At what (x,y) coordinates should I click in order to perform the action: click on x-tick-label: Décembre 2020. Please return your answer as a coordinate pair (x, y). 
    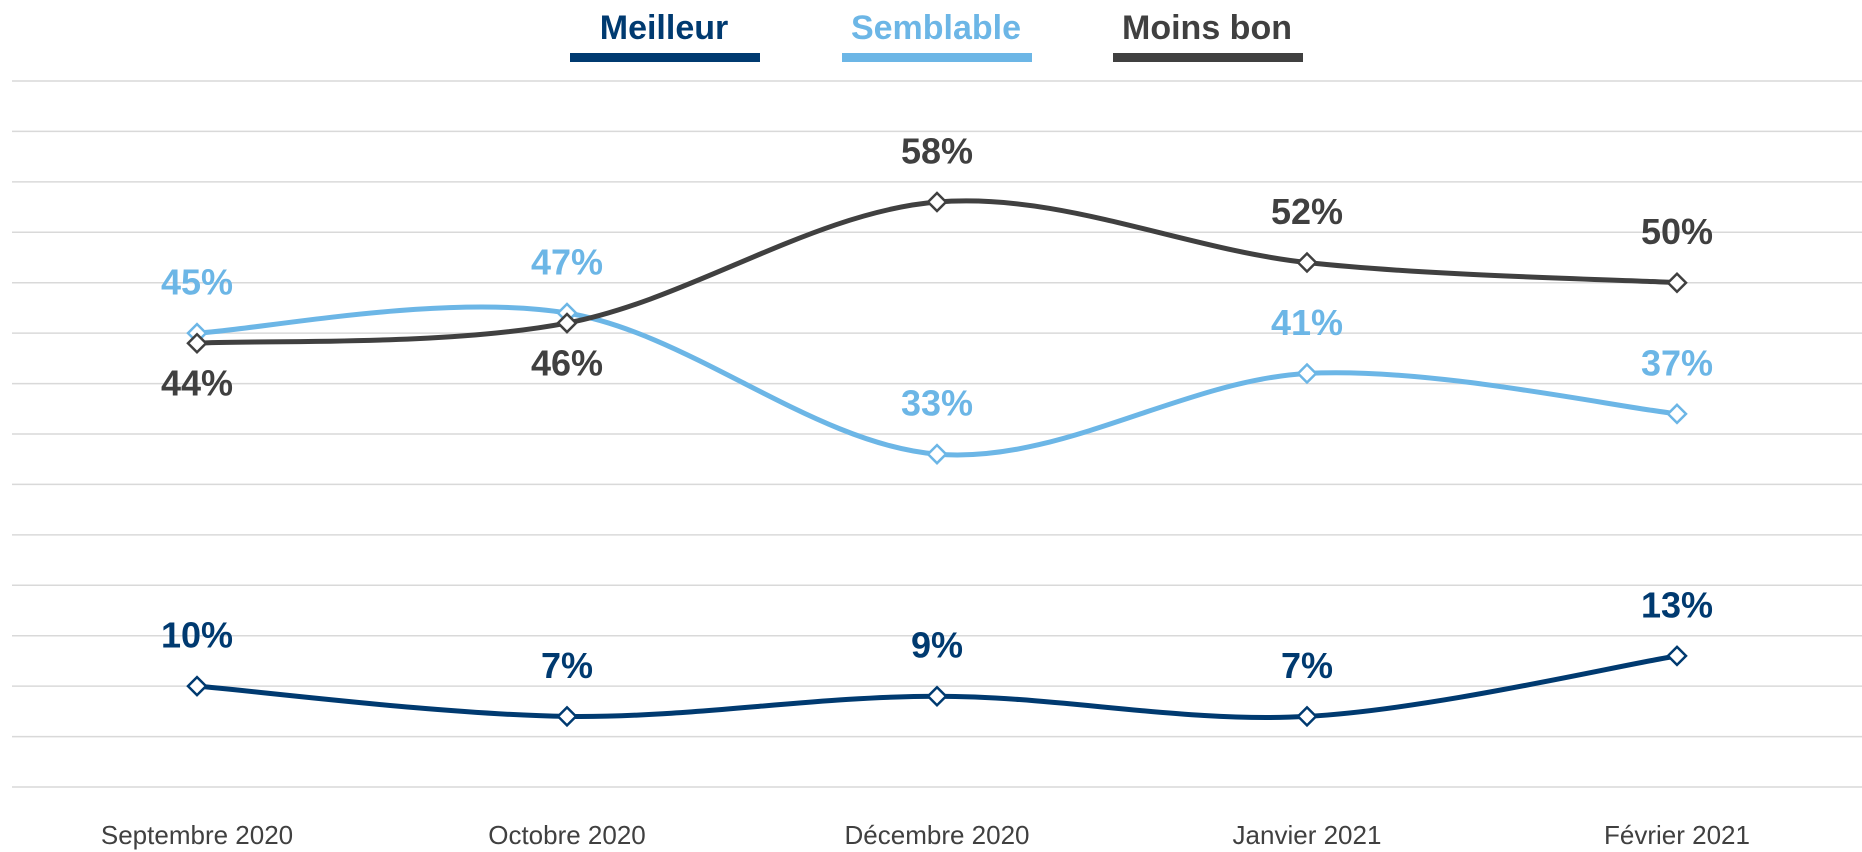
    Looking at the image, I should click on (937, 835).